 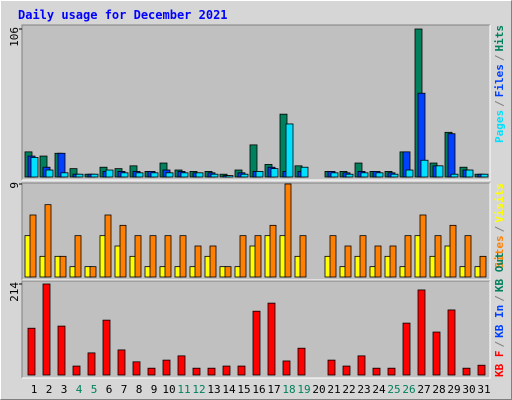 What do you see at coordinates (483, 389) in the screenshot?
I see `x-tick-label: 31` at bounding box center [483, 389].